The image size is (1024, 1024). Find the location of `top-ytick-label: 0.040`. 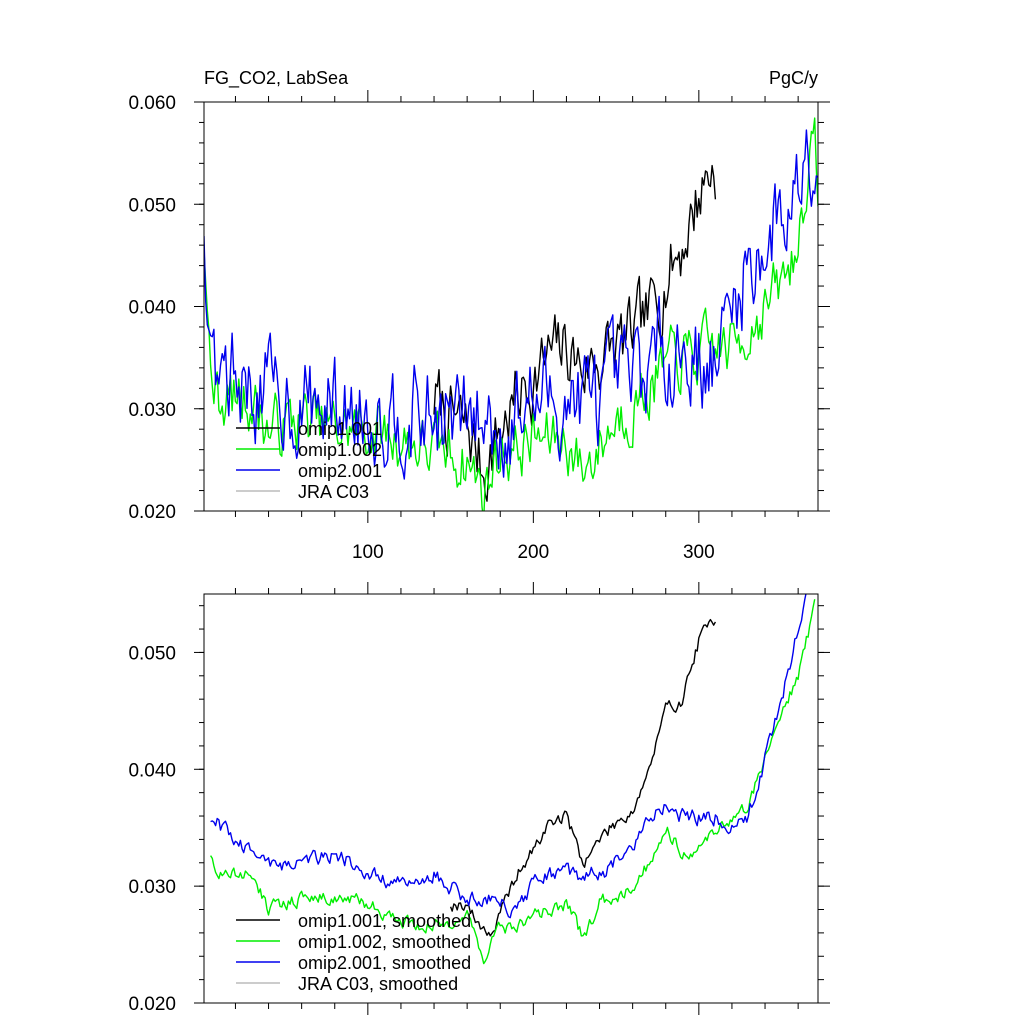

top-ytick-label: 0.040 is located at coordinates (152, 308).